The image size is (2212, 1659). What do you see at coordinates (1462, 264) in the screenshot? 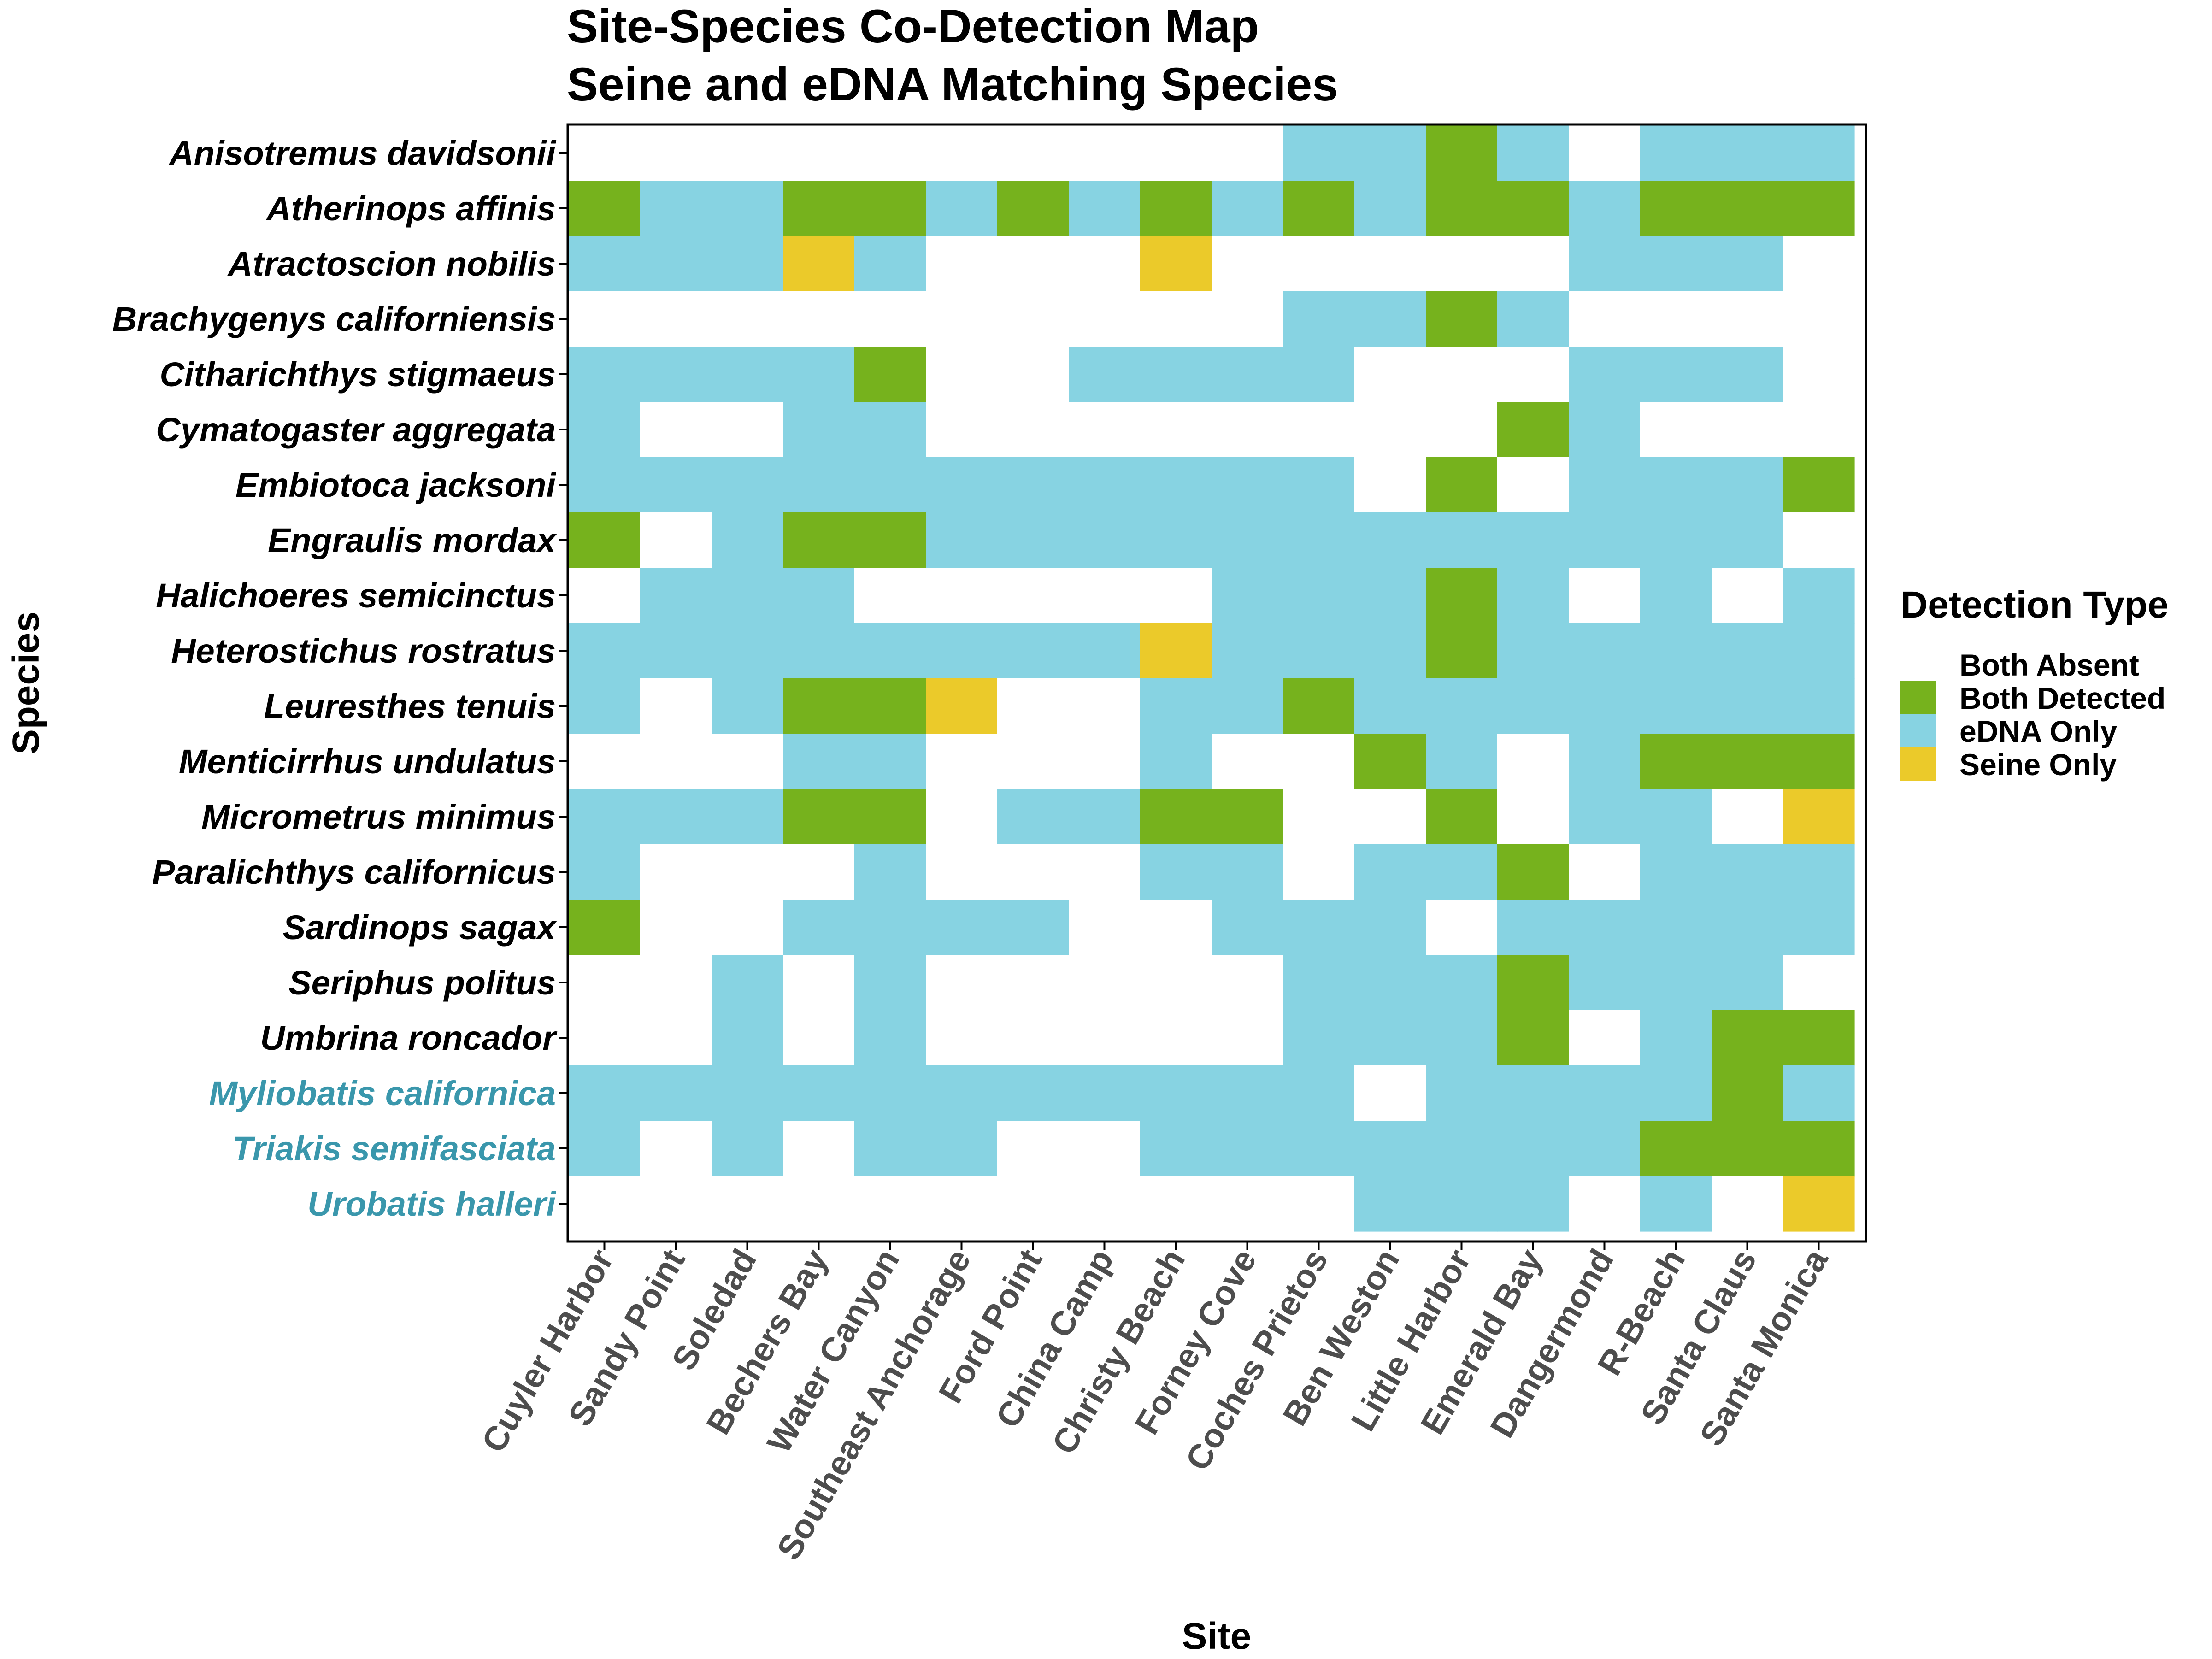
I see `cell-atractoscion-nobilis-little-harbor` at bounding box center [1462, 264].